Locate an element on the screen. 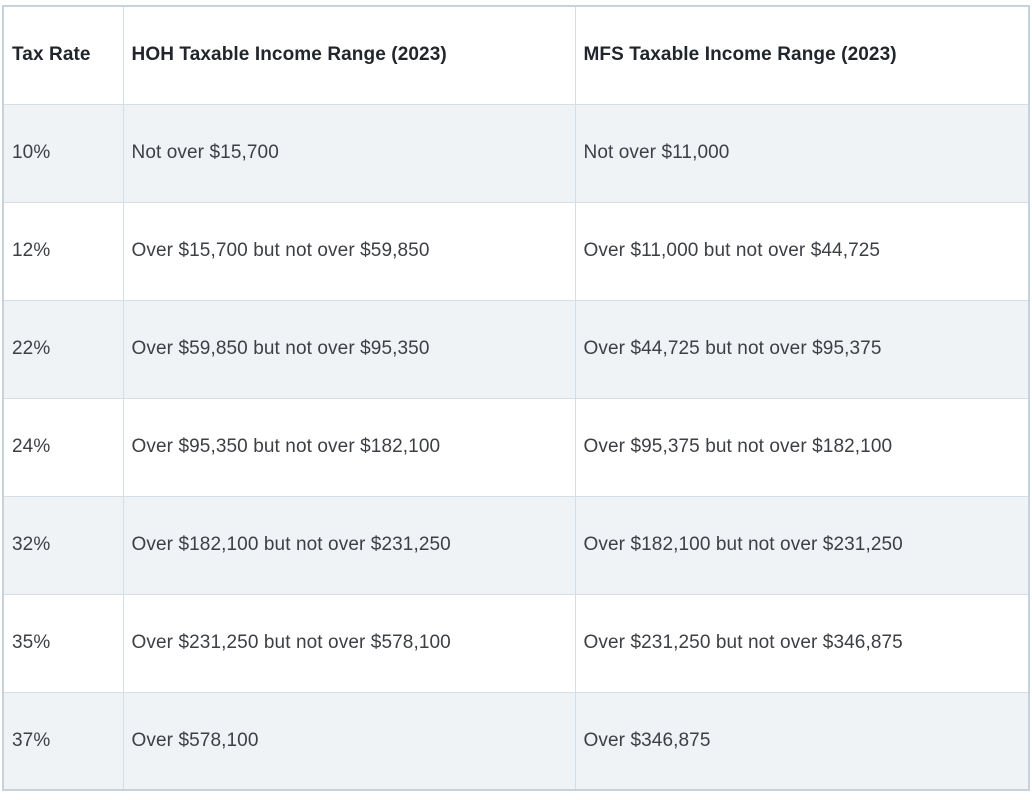 The image size is (1032, 800). cell-tax-rate: 10% is located at coordinates (63, 153).